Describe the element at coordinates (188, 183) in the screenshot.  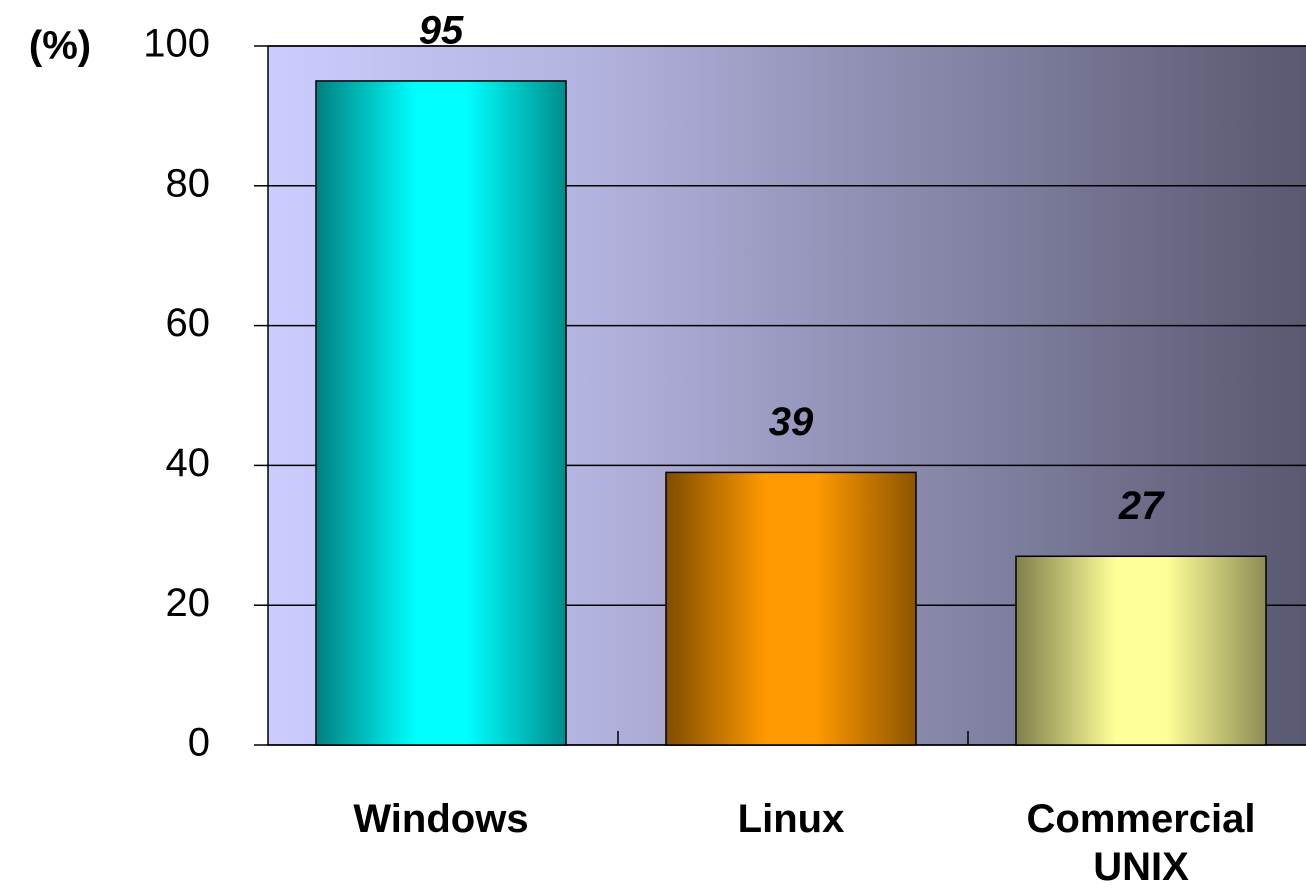
I see `y-tick-label: 80` at that location.